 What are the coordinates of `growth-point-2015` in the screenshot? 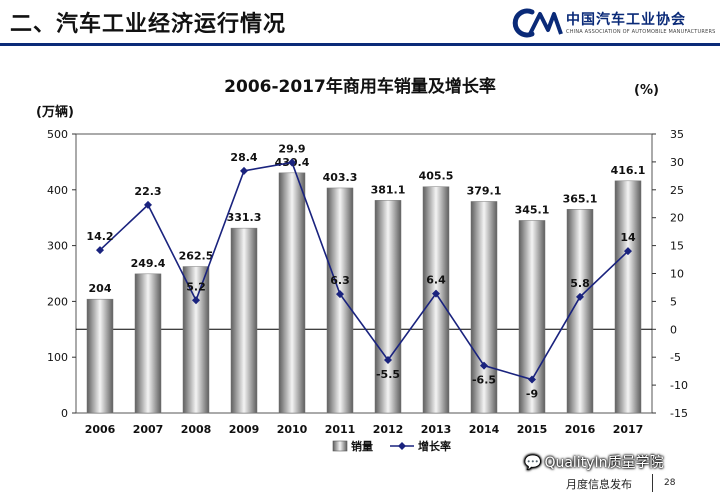 It's located at (532, 379).